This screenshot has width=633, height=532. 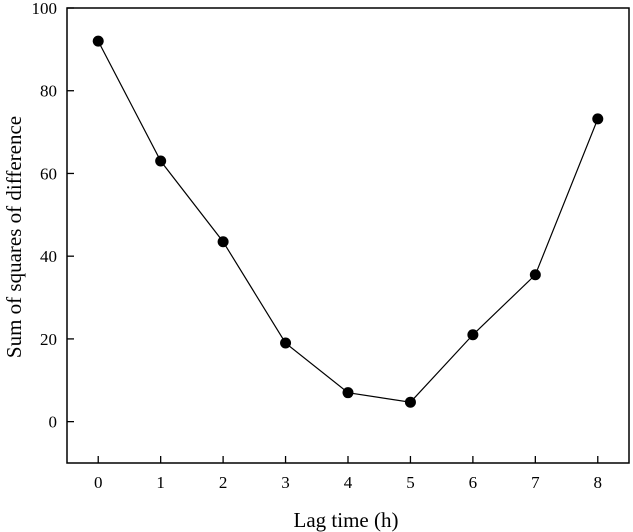 I want to click on x-tick-label: 2, so click(x=223, y=482).